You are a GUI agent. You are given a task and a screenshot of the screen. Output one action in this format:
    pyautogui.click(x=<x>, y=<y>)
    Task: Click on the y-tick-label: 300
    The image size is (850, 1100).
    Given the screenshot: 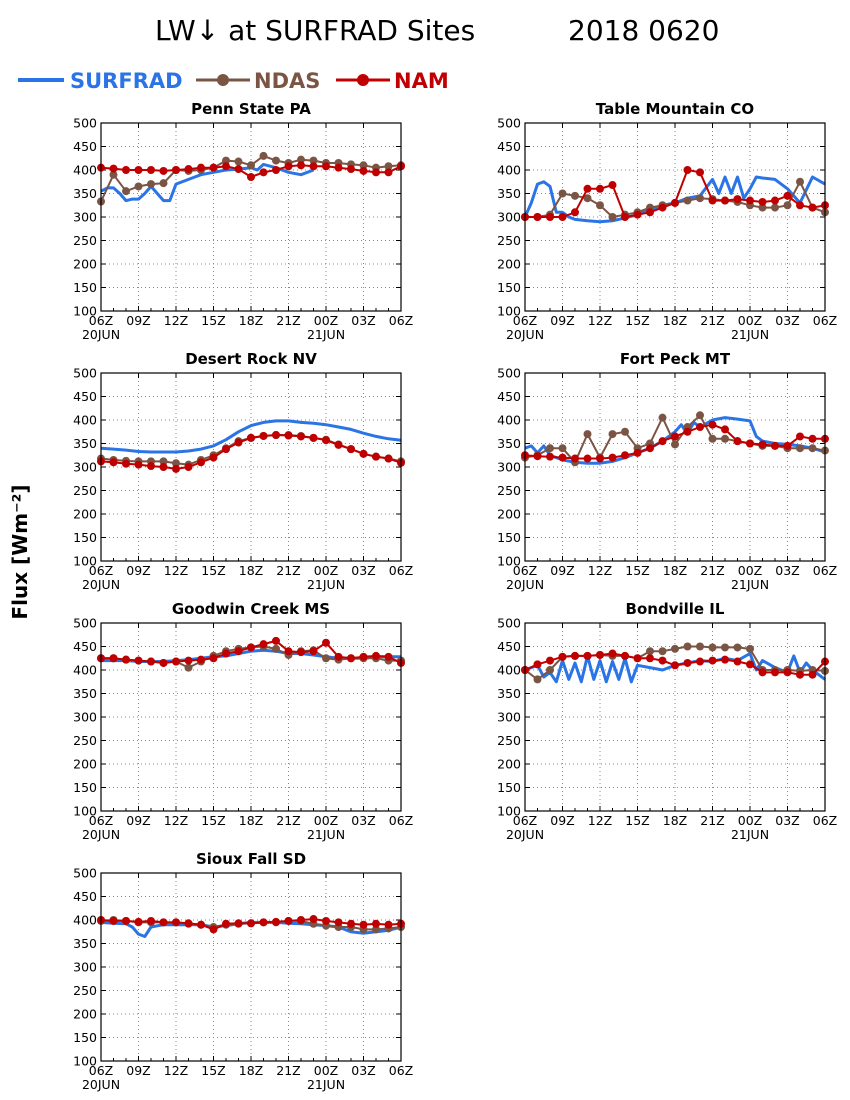 What is the action you would take?
    pyautogui.click(x=85, y=717)
    